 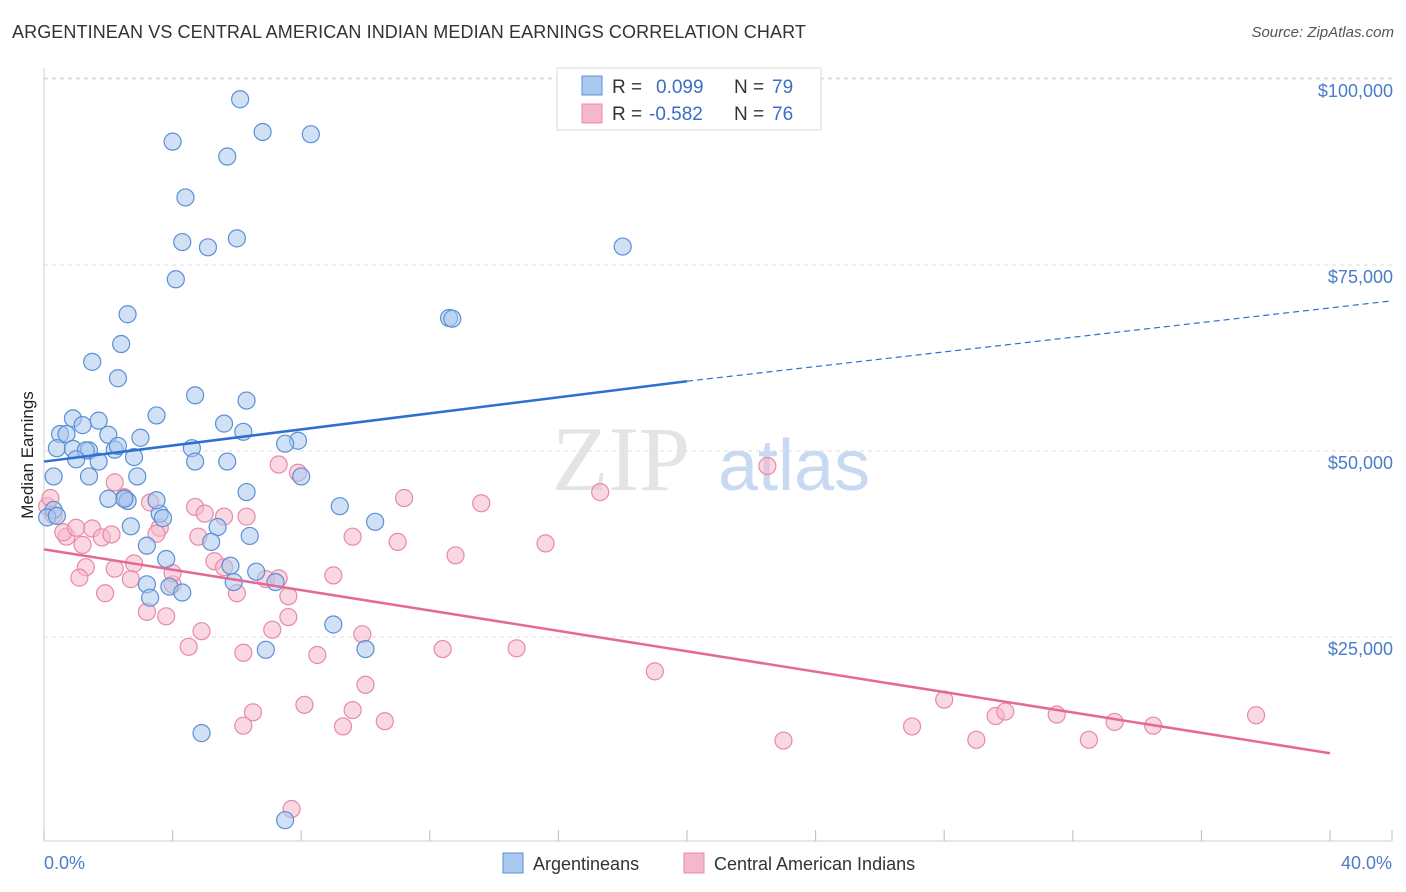 What do you see at coordinates (513, 863) in the screenshot?
I see `legend-argentineans-swatch` at bounding box center [513, 863].